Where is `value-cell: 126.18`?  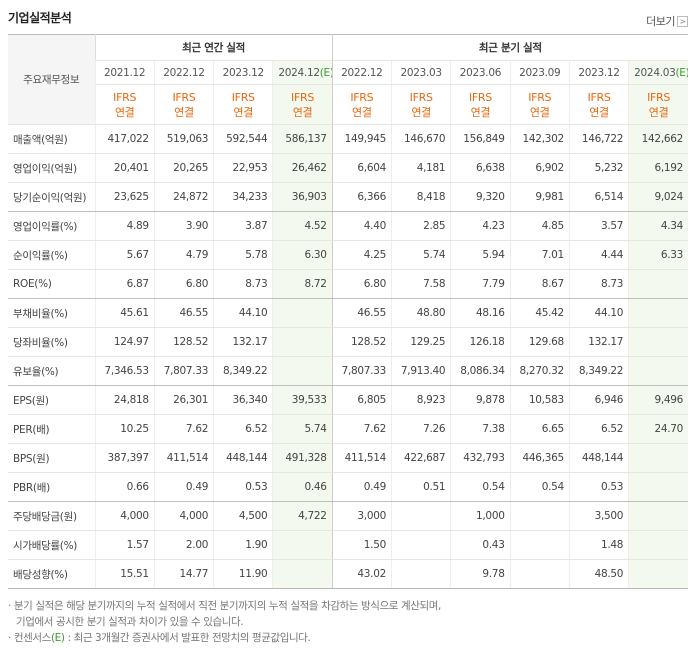 value-cell: 126.18 is located at coordinates (480, 342).